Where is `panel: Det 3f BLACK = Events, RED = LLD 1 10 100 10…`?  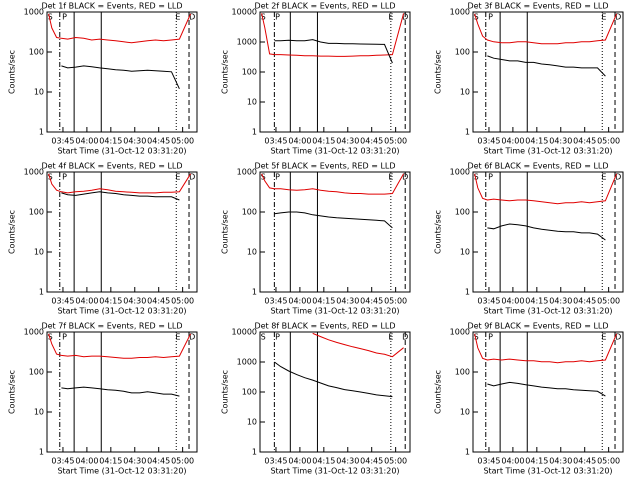 panel: Det 3f BLACK = Events, RED = LLD 1 10 100 10… is located at coordinates (529, 79).